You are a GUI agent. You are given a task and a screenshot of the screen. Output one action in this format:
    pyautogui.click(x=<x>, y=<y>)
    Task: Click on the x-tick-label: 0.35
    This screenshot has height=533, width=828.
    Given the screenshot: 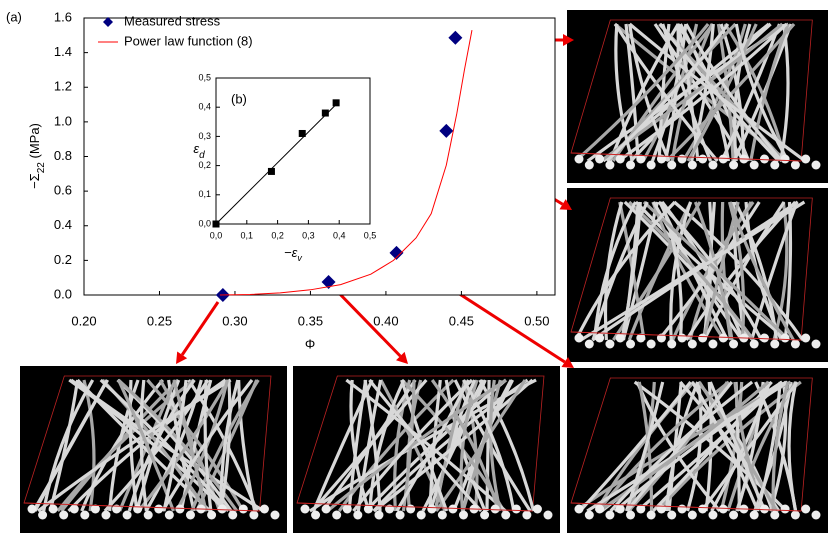 What is the action you would take?
    pyautogui.click(x=310, y=320)
    